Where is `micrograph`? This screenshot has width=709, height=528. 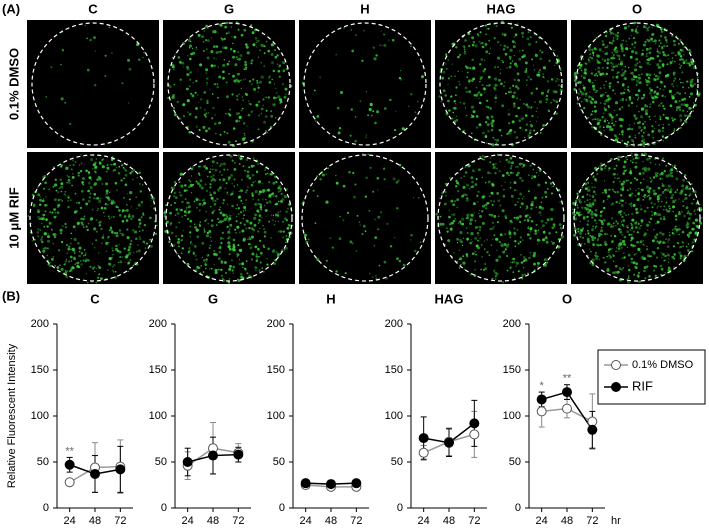
micrograph is located at coordinates (637, 84).